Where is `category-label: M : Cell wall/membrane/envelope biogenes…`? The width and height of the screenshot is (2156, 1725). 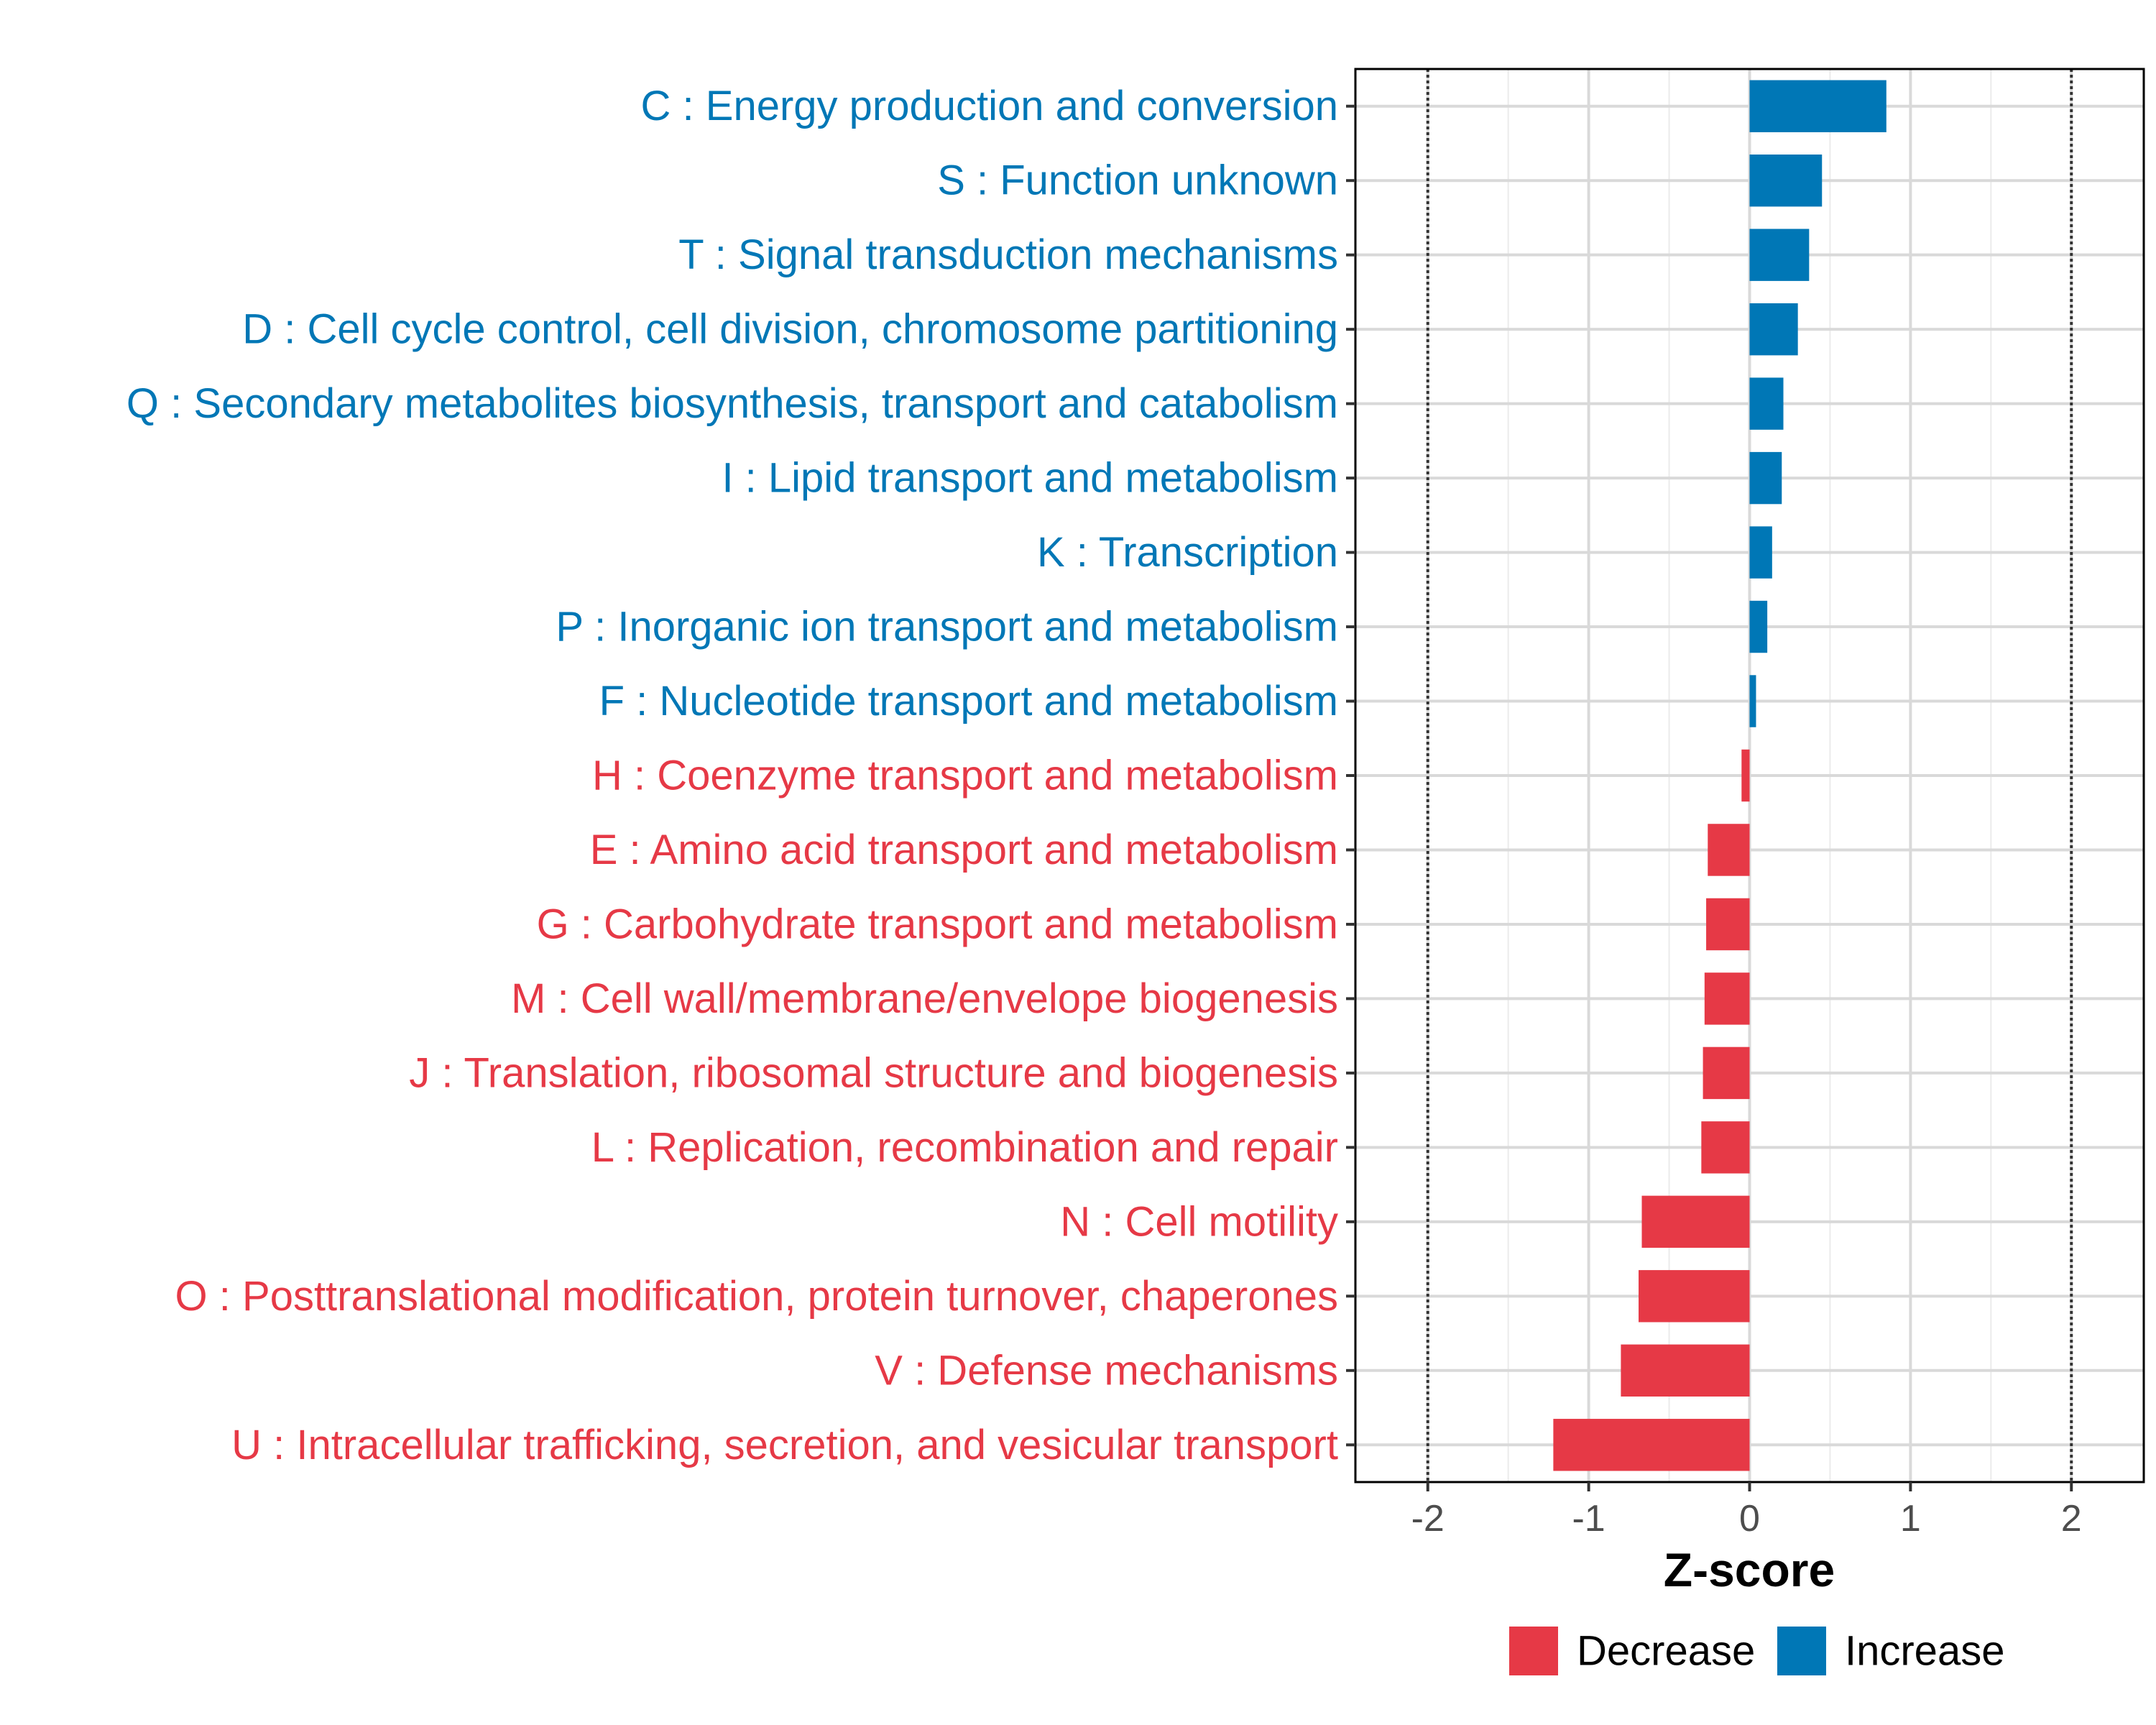 category-label: M : Cell wall/membrane/envelope biogenes… is located at coordinates (924, 998).